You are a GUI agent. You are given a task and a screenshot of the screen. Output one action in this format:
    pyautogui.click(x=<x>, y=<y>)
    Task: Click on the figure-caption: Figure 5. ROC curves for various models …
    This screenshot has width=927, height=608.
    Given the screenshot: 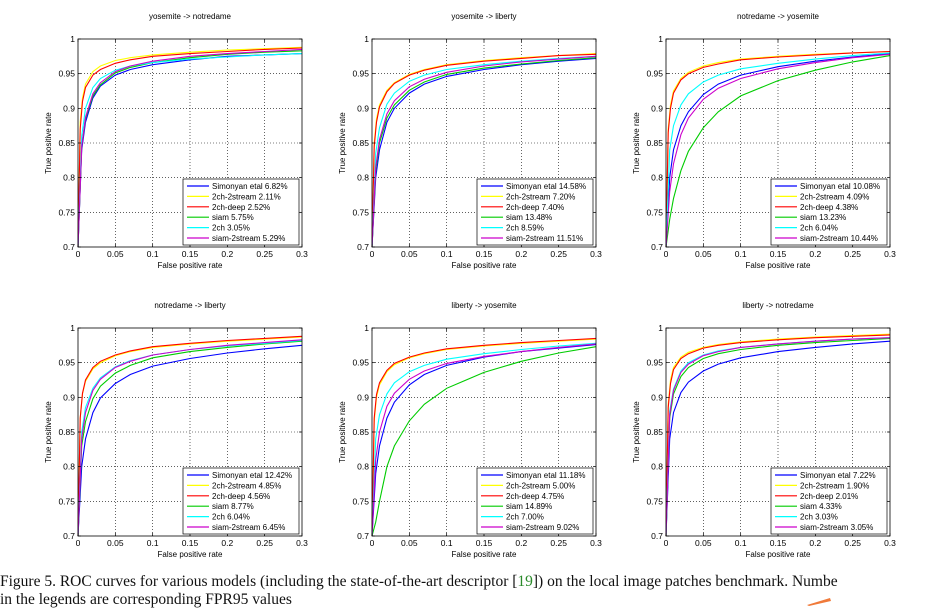 What is the action you would take?
    pyautogui.click(x=463, y=590)
    